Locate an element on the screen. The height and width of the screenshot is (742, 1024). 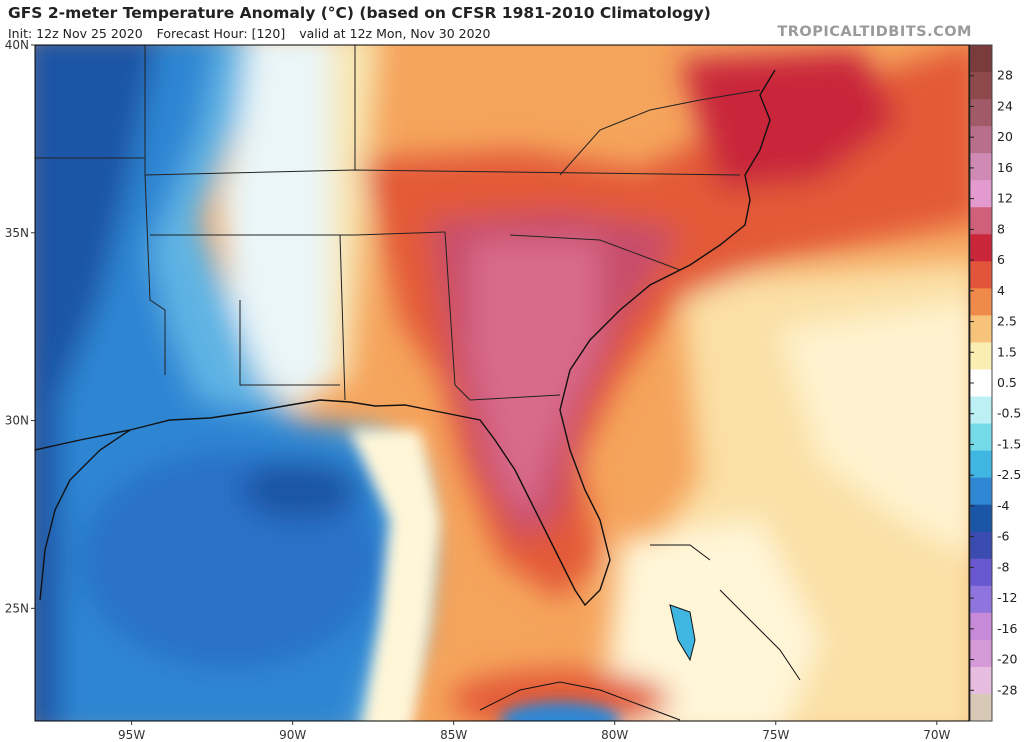
valid-time: valid at 12z Mon, Nov 30 2020 is located at coordinates (395, 33).